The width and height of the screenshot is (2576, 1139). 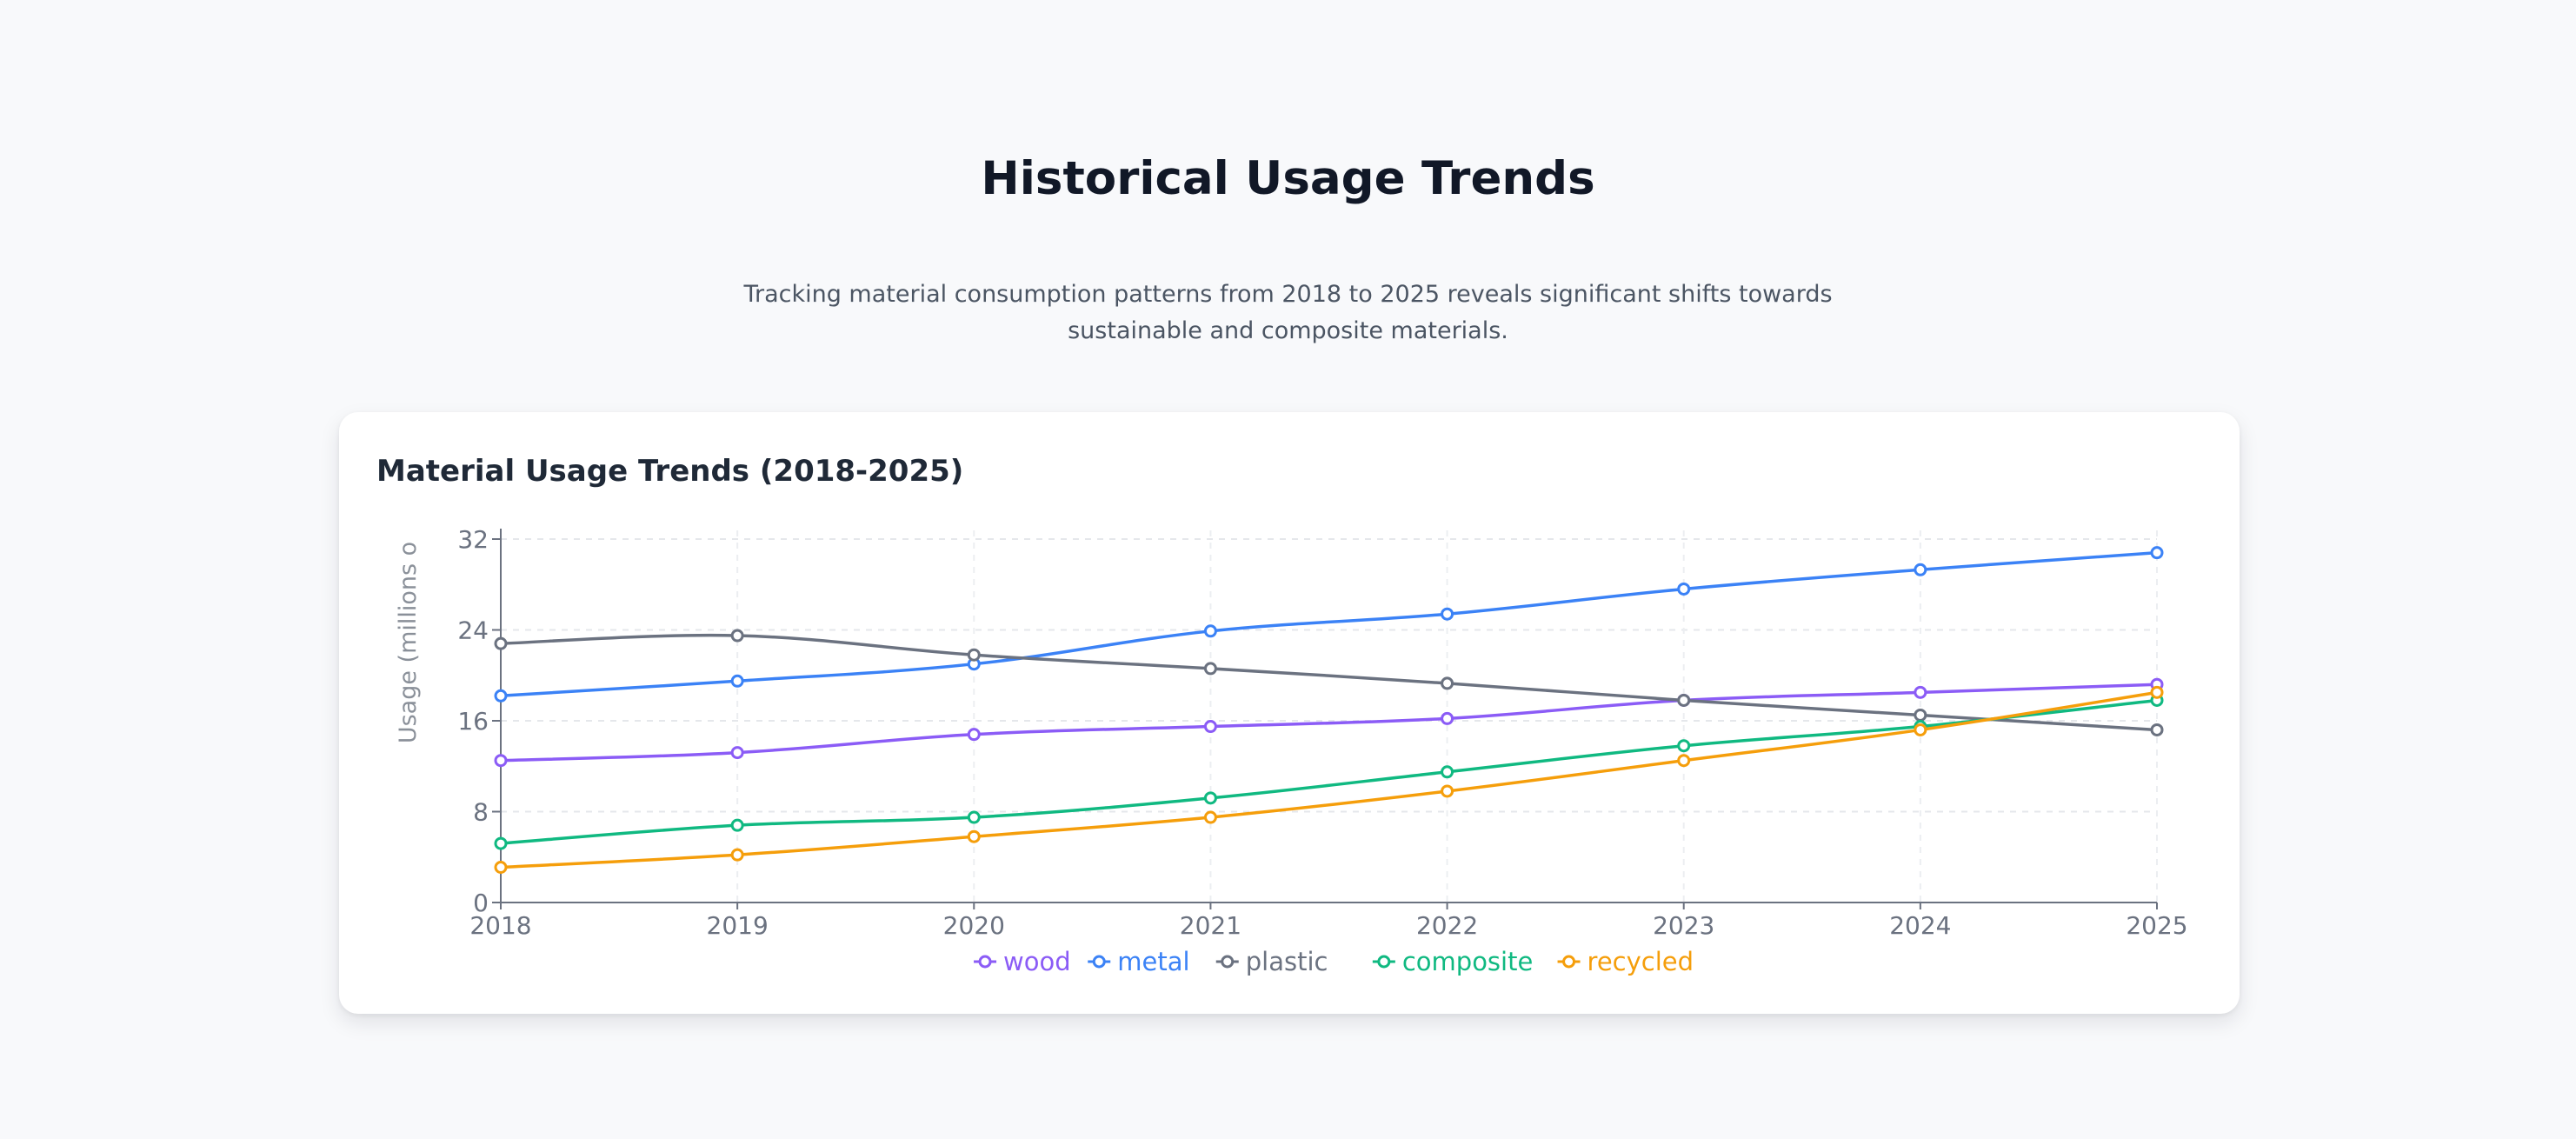 What do you see at coordinates (408, 642) in the screenshot?
I see `y-axis-label: Usage (millions o` at bounding box center [408, 642].